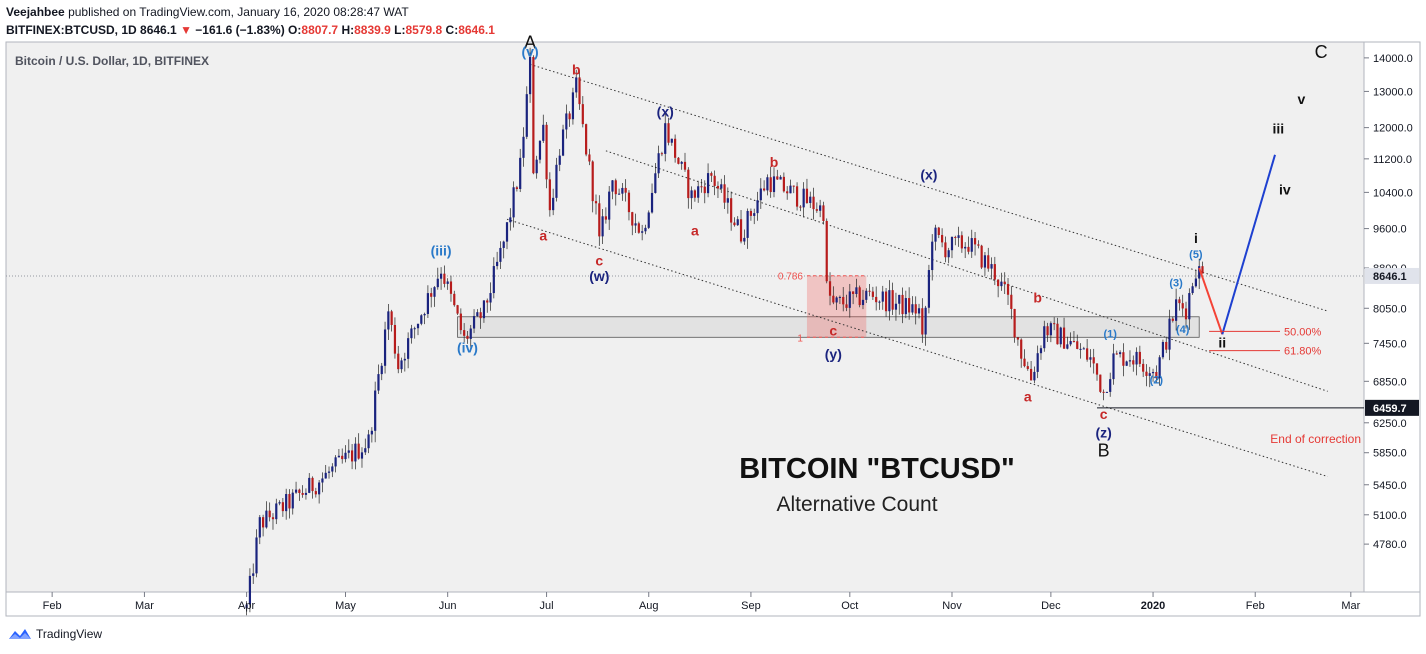 Image resolution: width=1426 pixels, height=654 pixels. What do you see at coordinates (1104, 451) in the screenshot?
I see `wave-label: B` at bounding box center [1104, 451].